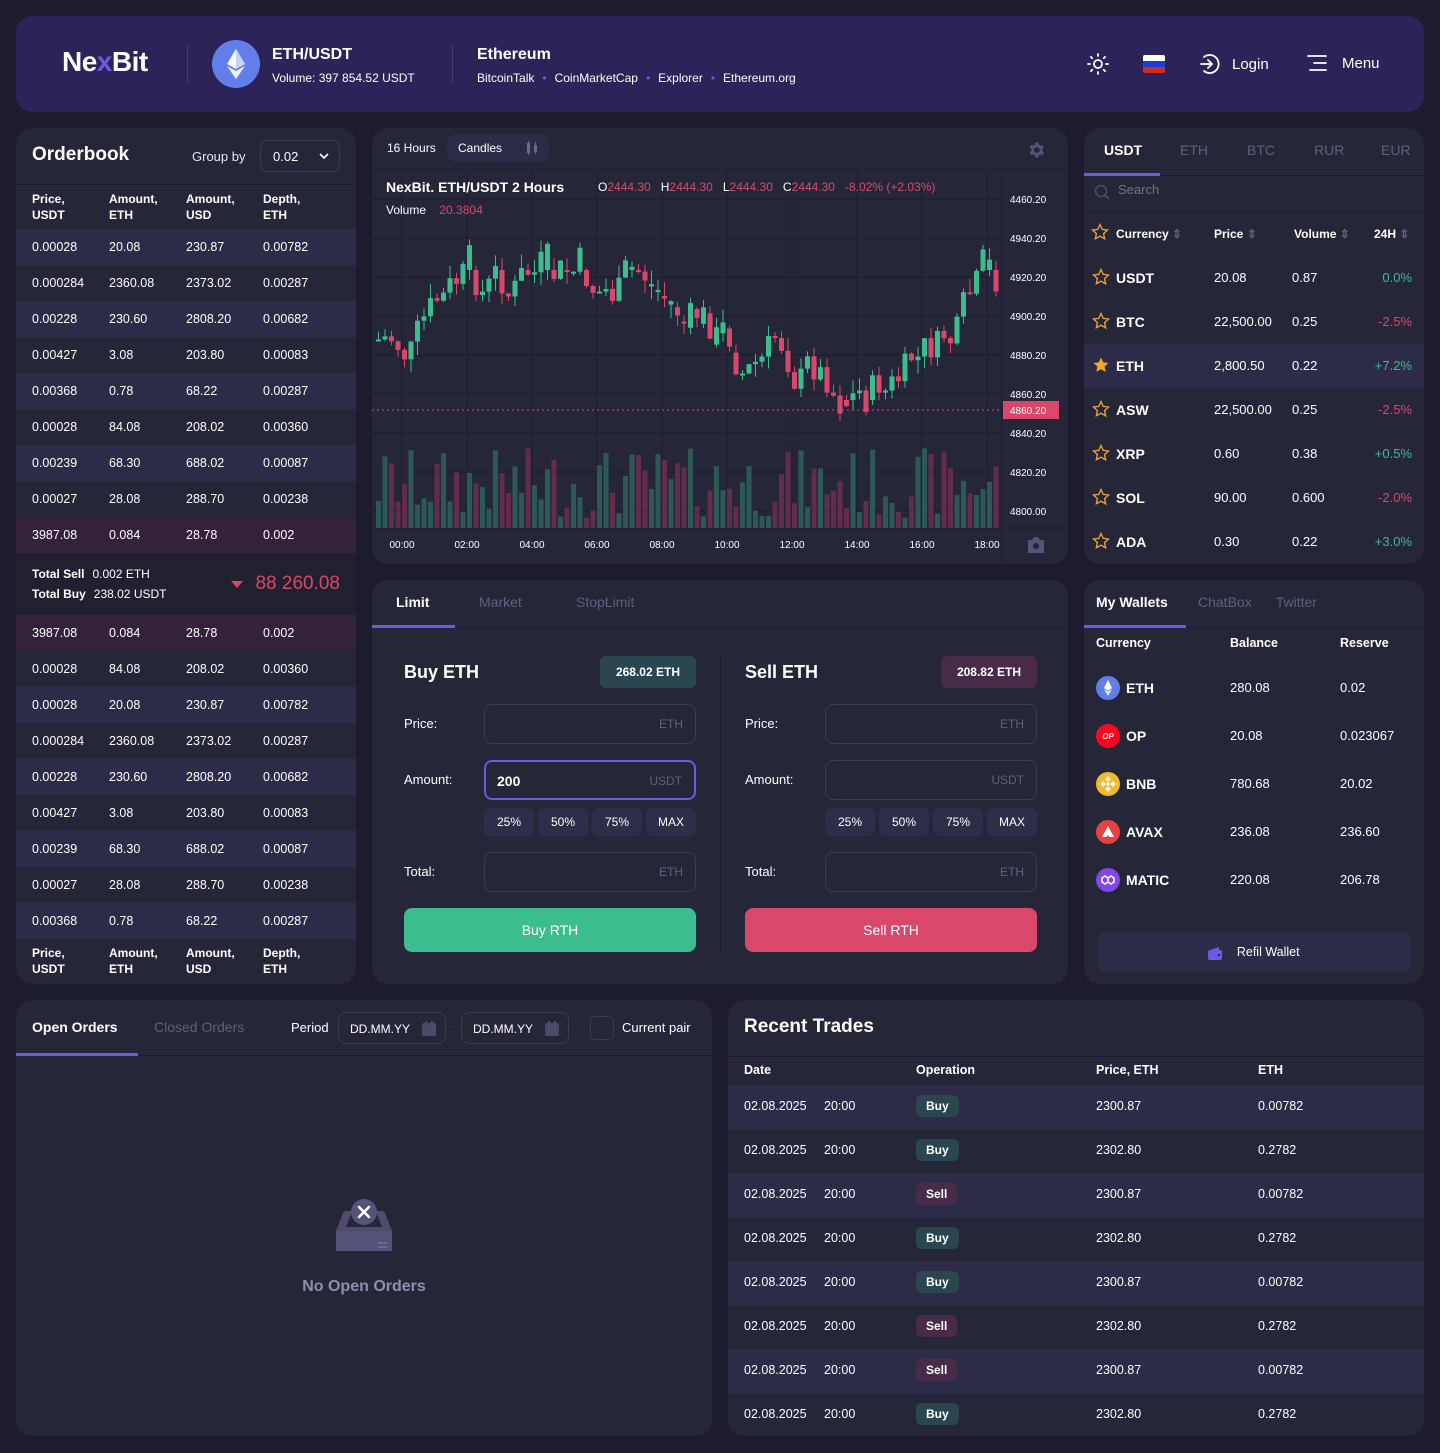  What do you see at coordinates (1254, 832) in the screenshot?
I see `wallet-row: AVAX 236.08 236.60` at bounding box center [1254, 832].